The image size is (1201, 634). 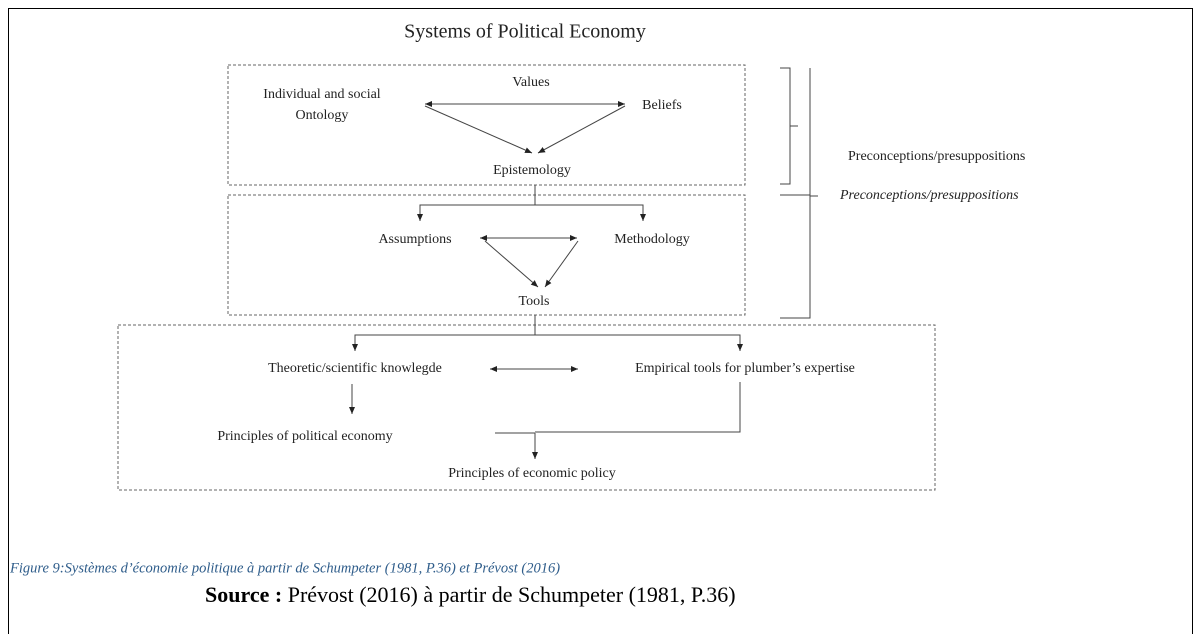 What do you see at coordinates (243, 594) in the screenshot?
I see `source-label: Source :` at bounding box center [243, 594].